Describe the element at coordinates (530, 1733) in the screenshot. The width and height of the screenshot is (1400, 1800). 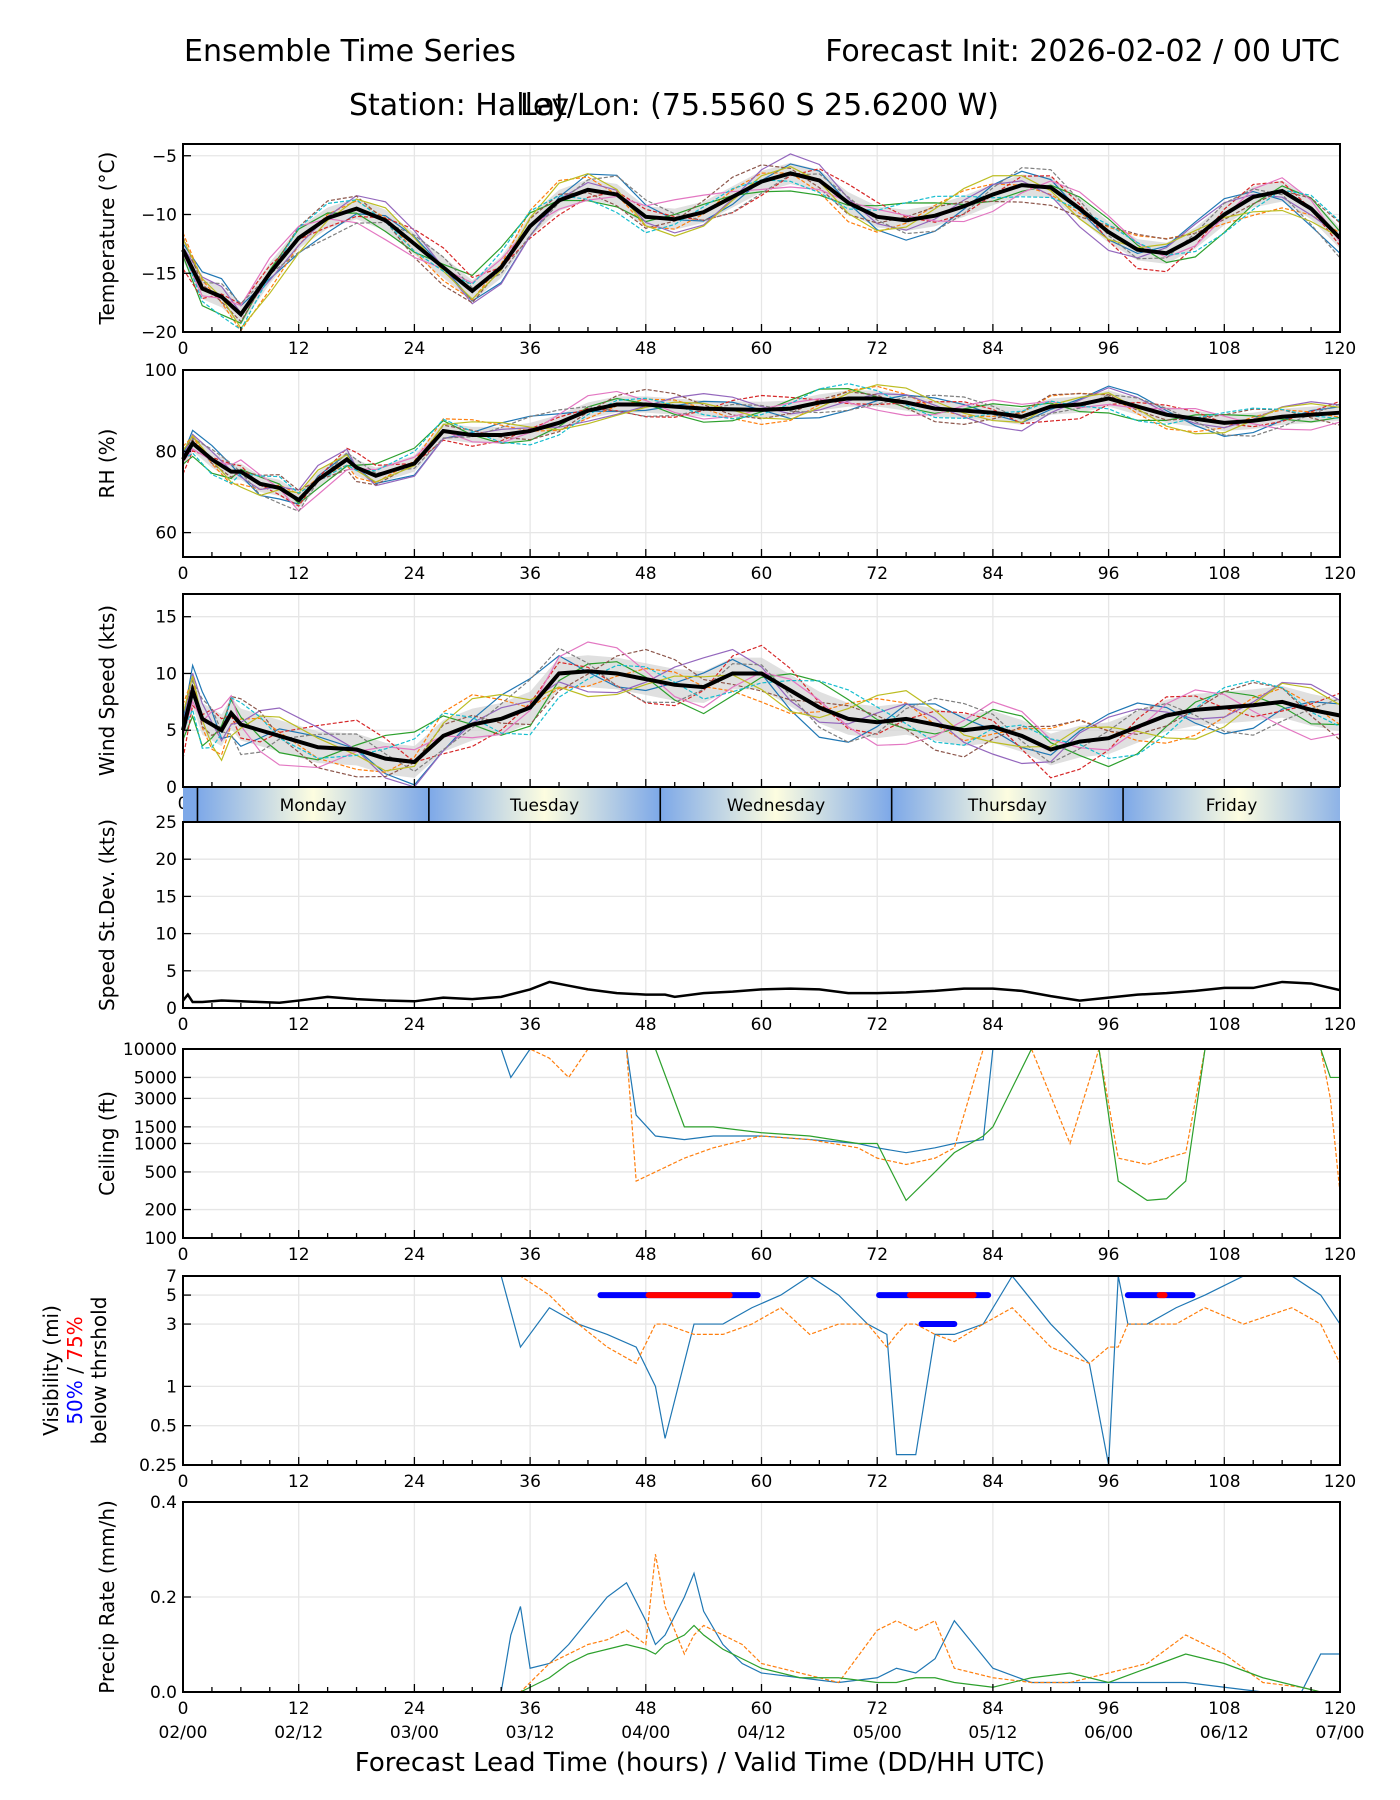
I see `valid-time-label: 03/12` at that location.